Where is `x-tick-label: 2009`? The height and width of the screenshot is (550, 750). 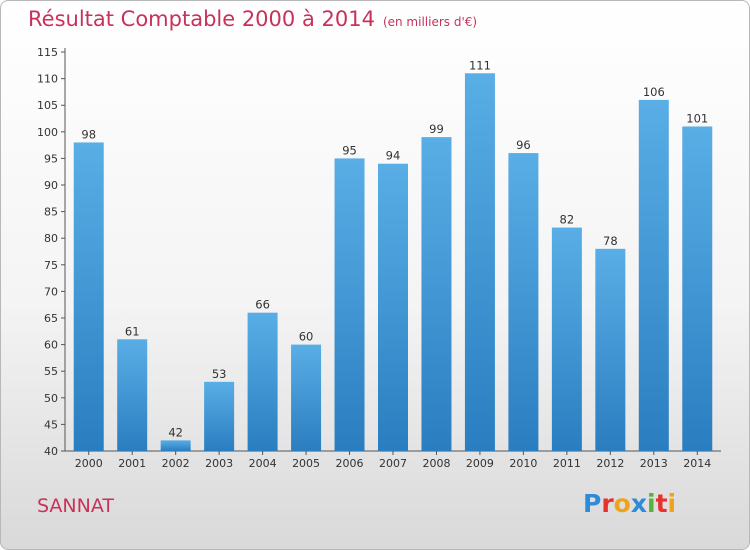
x-tick-label: 2009 is located at coordinates (480, 463).